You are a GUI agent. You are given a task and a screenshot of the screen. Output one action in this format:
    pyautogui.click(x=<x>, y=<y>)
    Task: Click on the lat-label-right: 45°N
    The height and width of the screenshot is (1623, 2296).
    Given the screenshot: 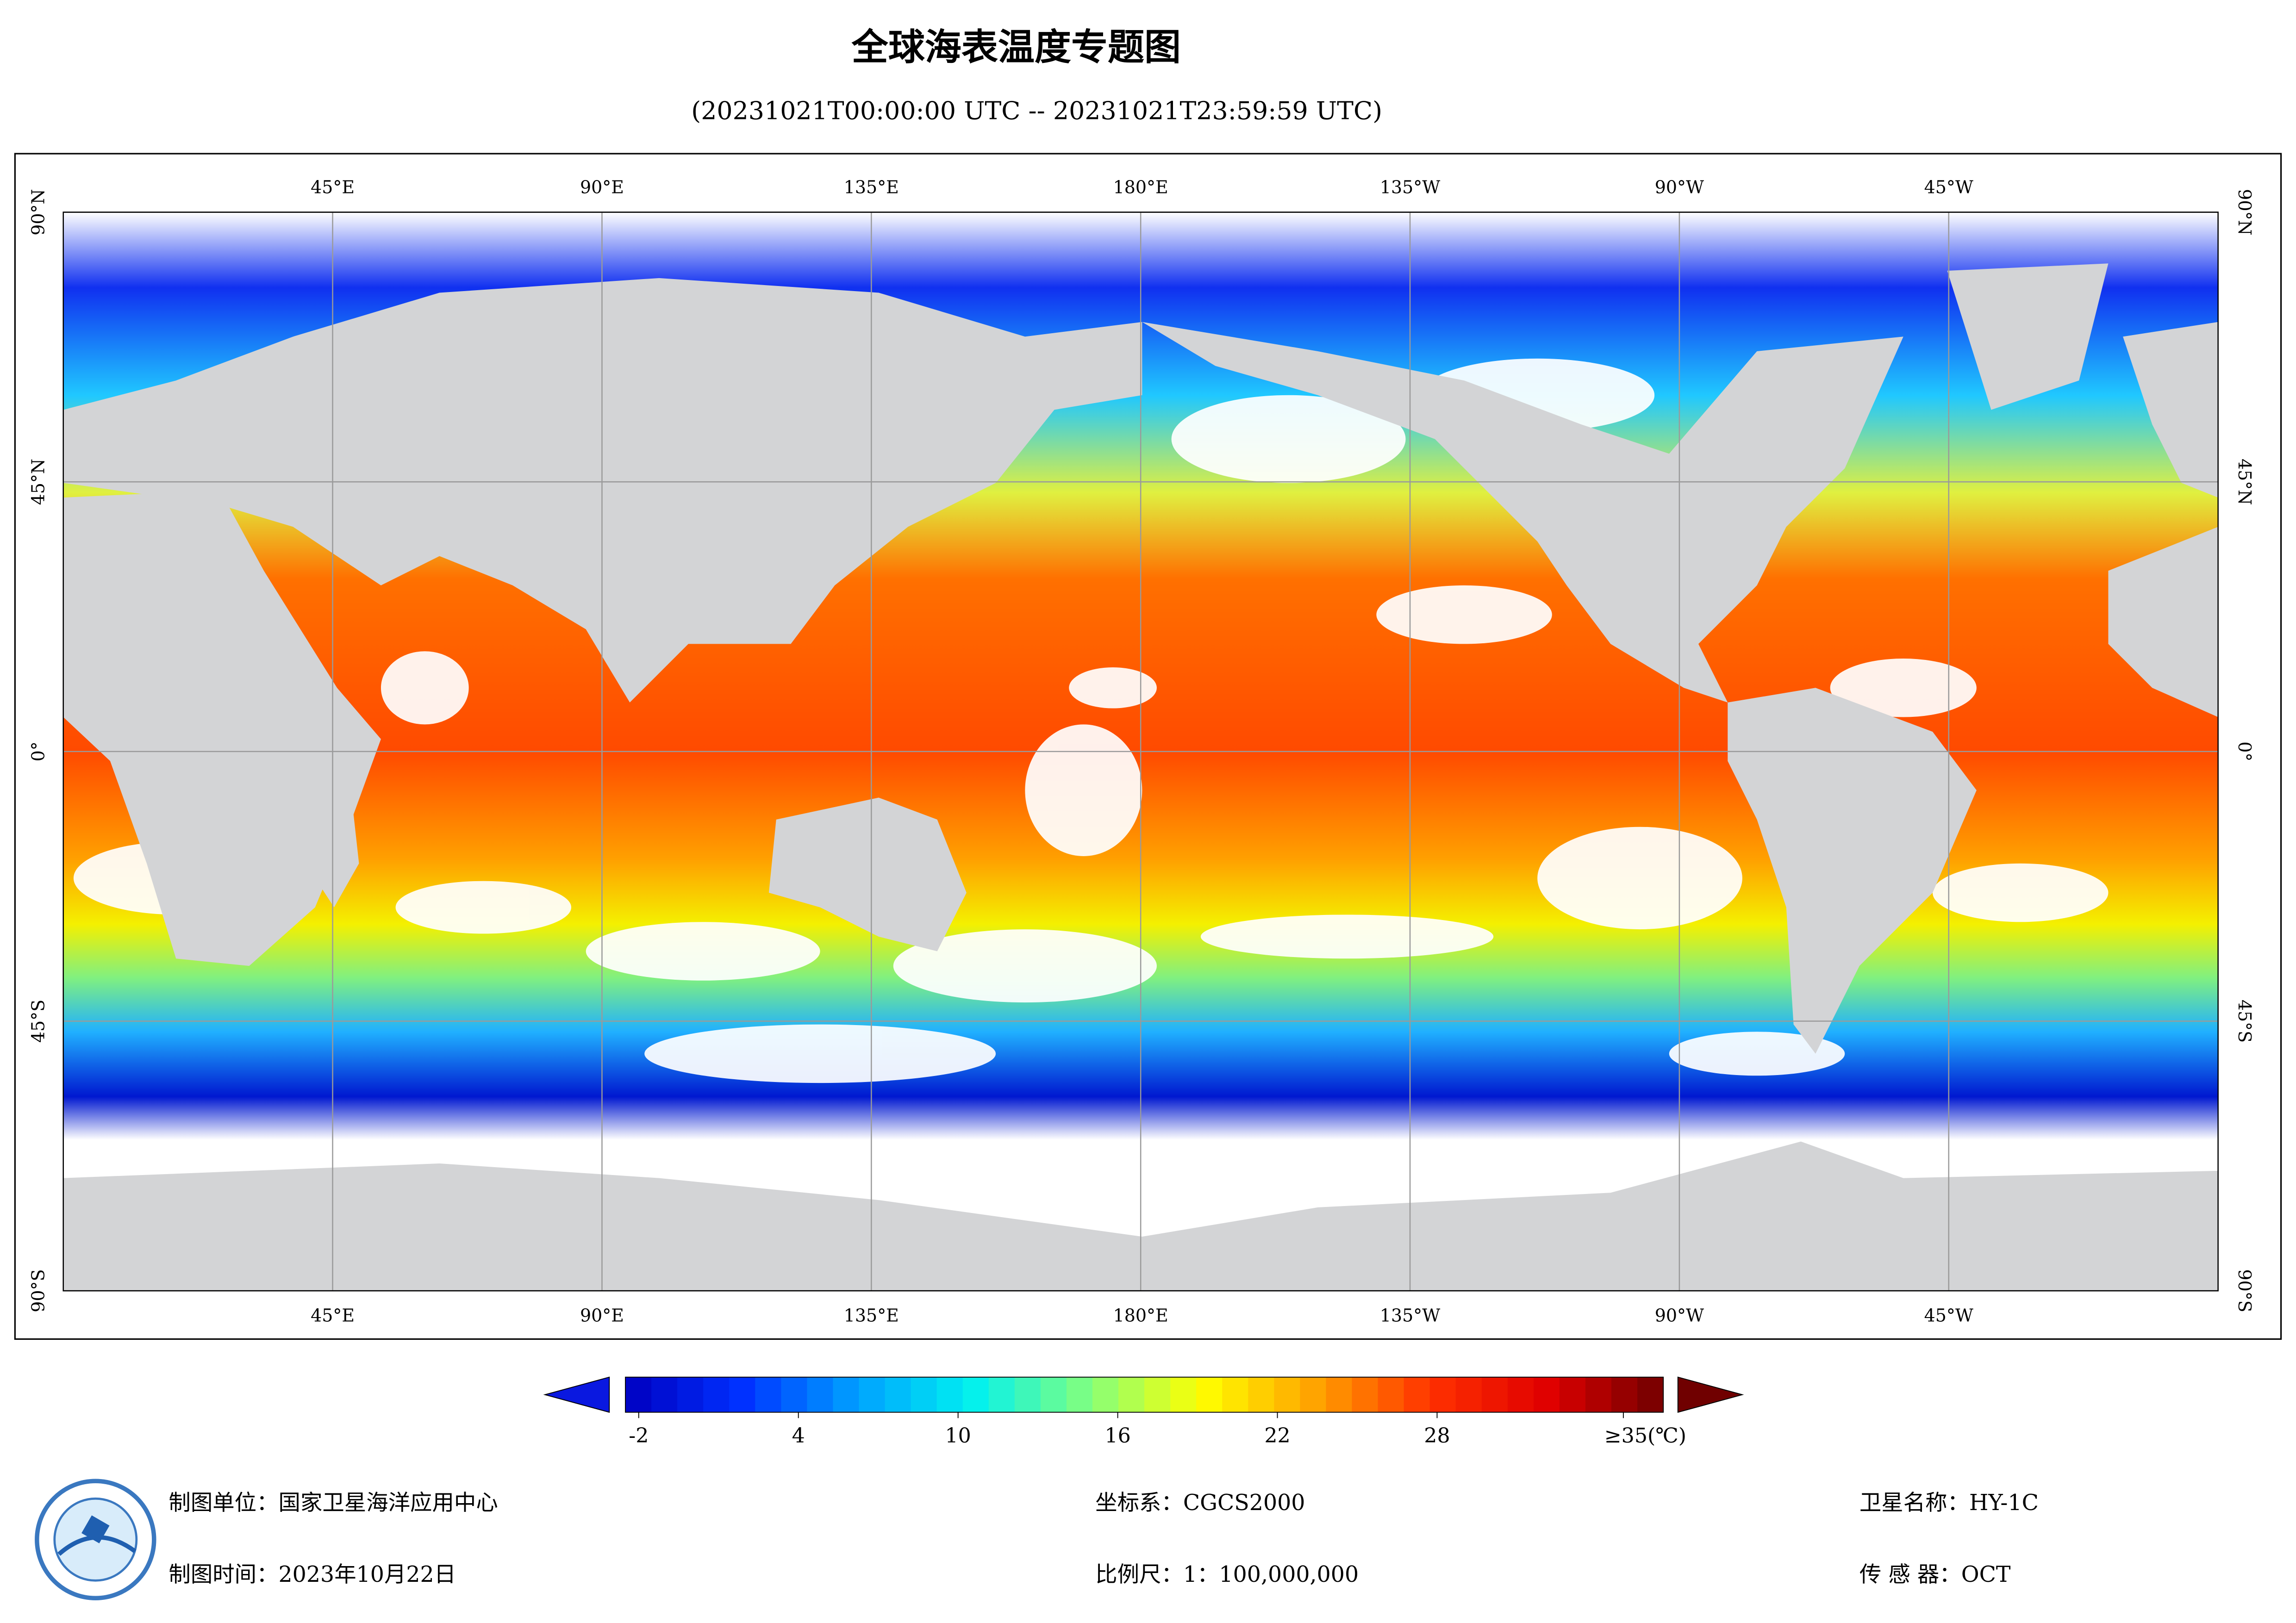 What is the action you would take?
    pyautogui.click(x=2244, y=482)
    